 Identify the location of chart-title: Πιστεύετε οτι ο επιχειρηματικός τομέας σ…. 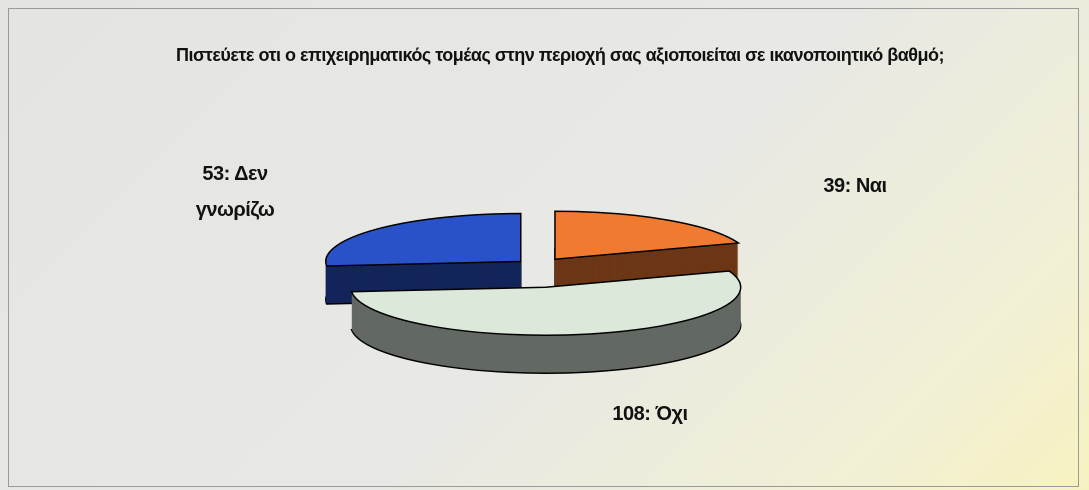
(560, 55).